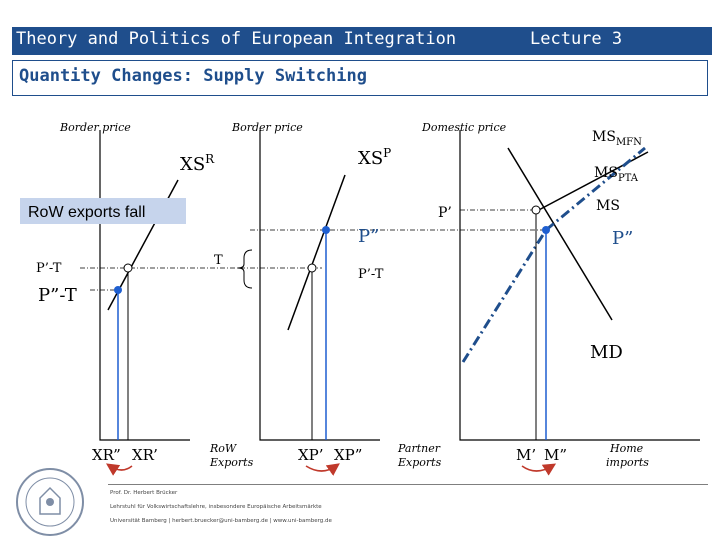 The width and height of the screenshot is (720, 540). Describe the element at coordinates (119, 469) in the screenshot. I see `xr-shift-arrow` at that location.